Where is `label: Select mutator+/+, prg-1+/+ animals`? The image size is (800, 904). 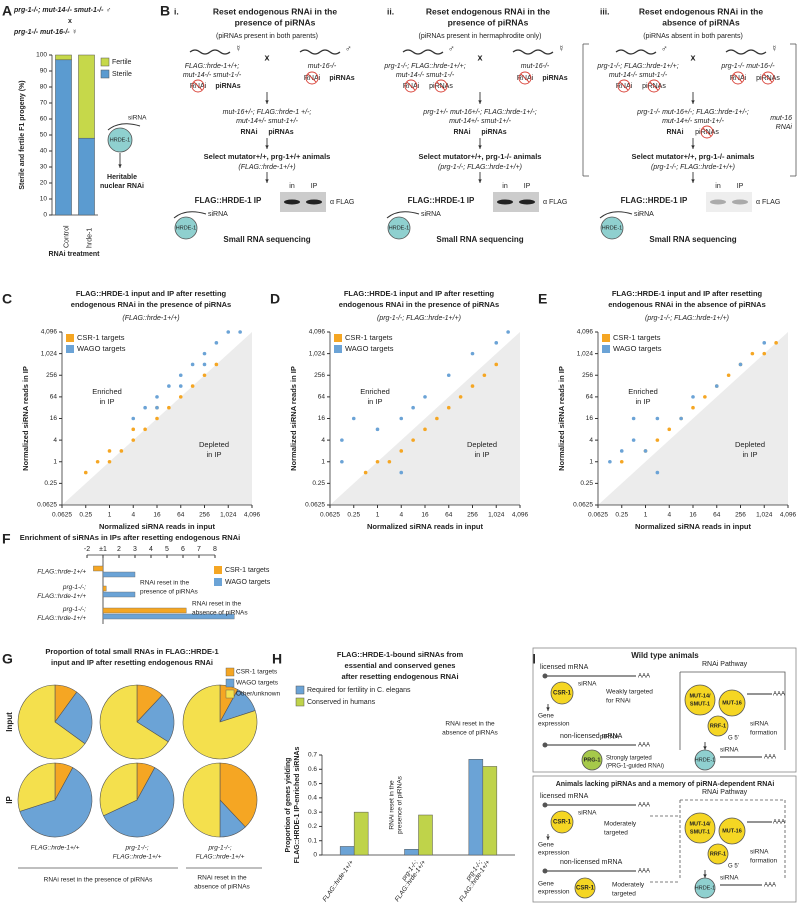
label: Select mutator+/+, prg-1+/+ animals is located at coordinates (267, 156).